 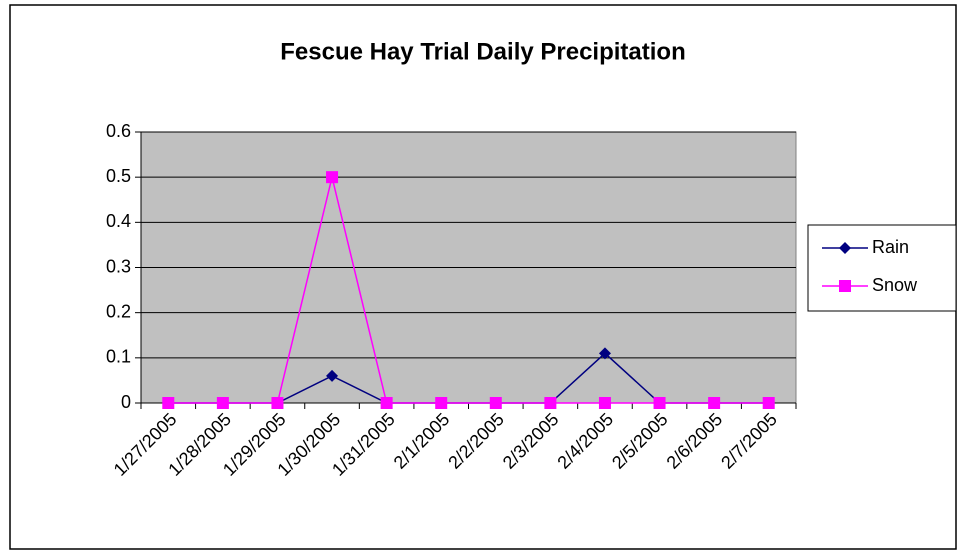 What do you see at coordinates (118, 357) in the screenshot?
I see `y-tick-label: 0.1` at bounding box center [118, 357].